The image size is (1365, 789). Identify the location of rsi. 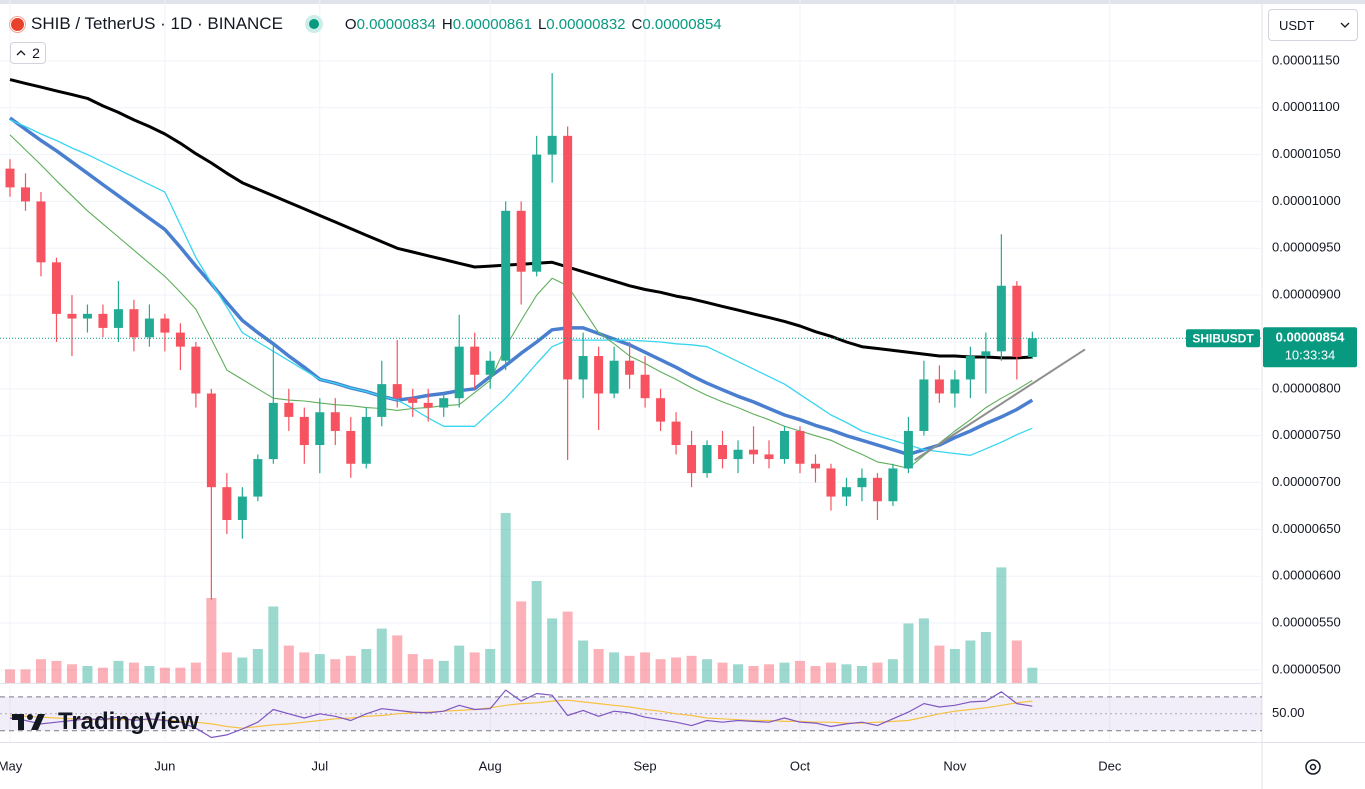
(631, 714).